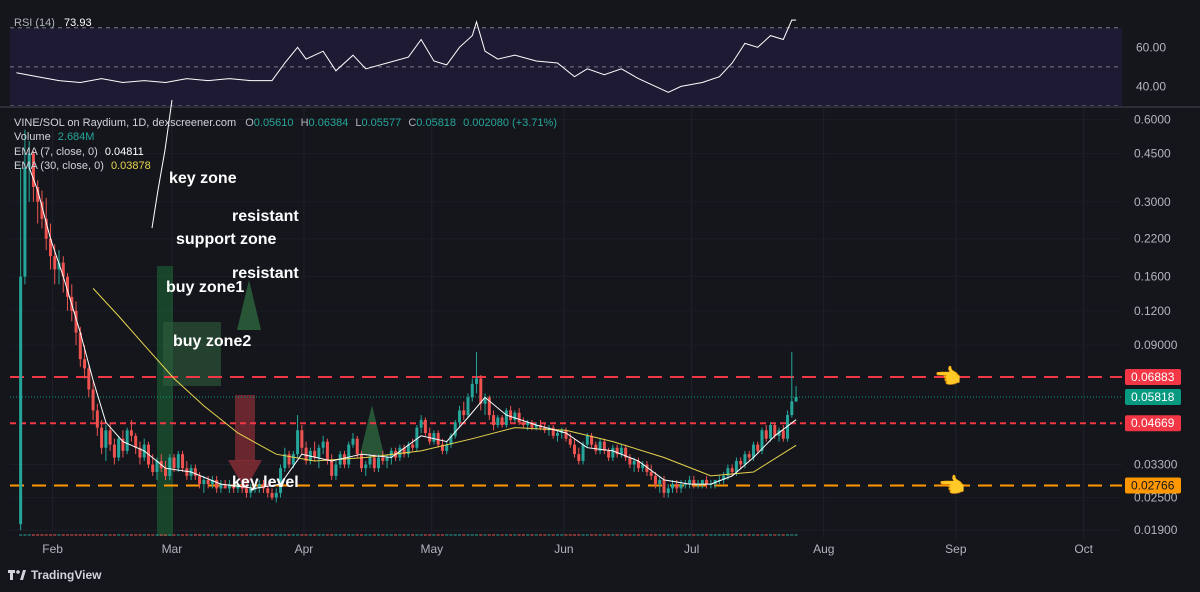 The height and width of the screenshot is (592, 1200). What do you see at coordinates (54, 137) in the screenshot?
I see `volume-legend: Volume 2.684M` at bounding box center [54, 137].